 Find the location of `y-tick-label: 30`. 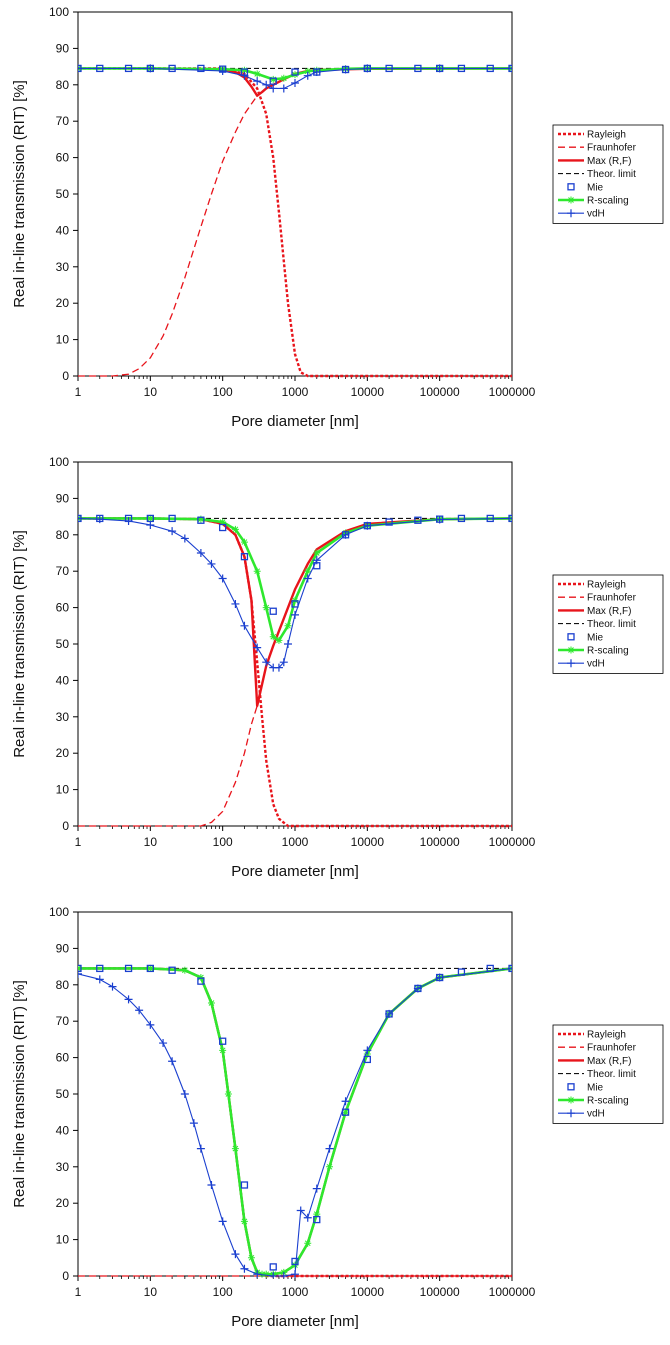

y-tick-label: 30 is located at coordinates (63, 717).